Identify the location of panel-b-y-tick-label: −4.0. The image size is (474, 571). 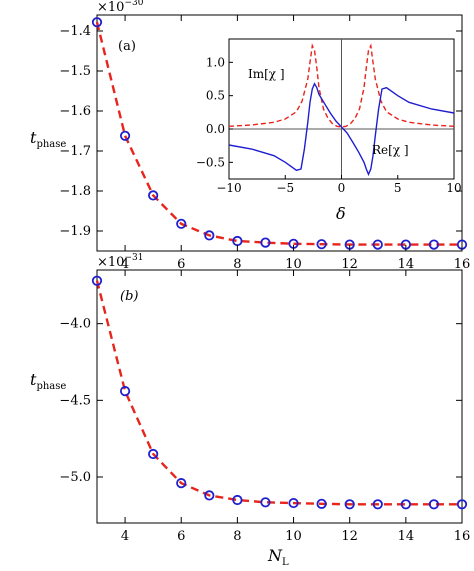
(75, 324).